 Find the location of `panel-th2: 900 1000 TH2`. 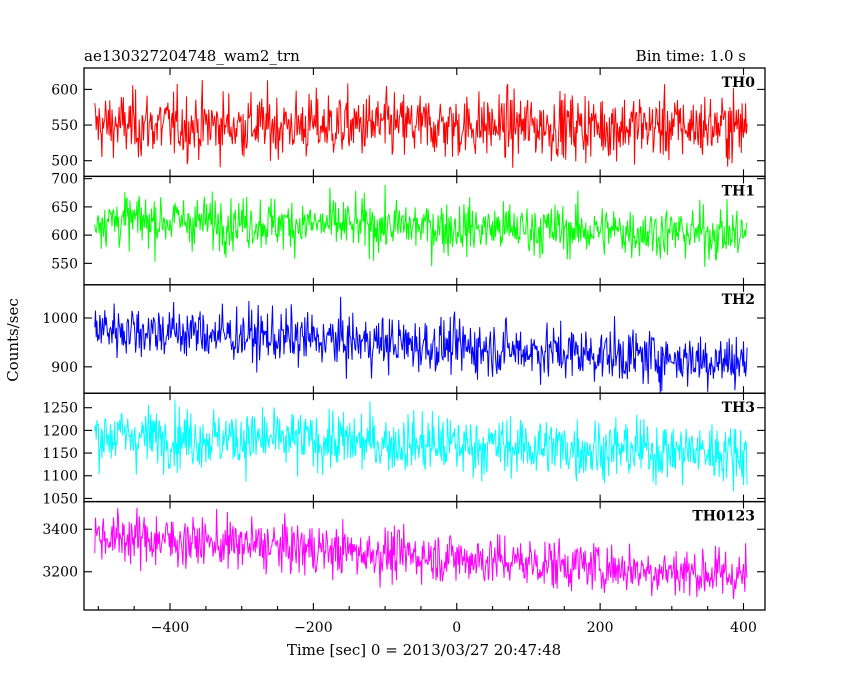

panel-th2: 900 1000 TH2 is located at coordinates (404, 339).